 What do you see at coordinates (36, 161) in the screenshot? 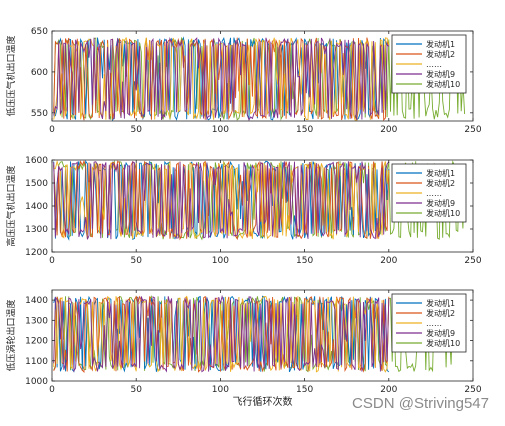
I see `y-tick-label: 1600` at bounding box center [36, 161].